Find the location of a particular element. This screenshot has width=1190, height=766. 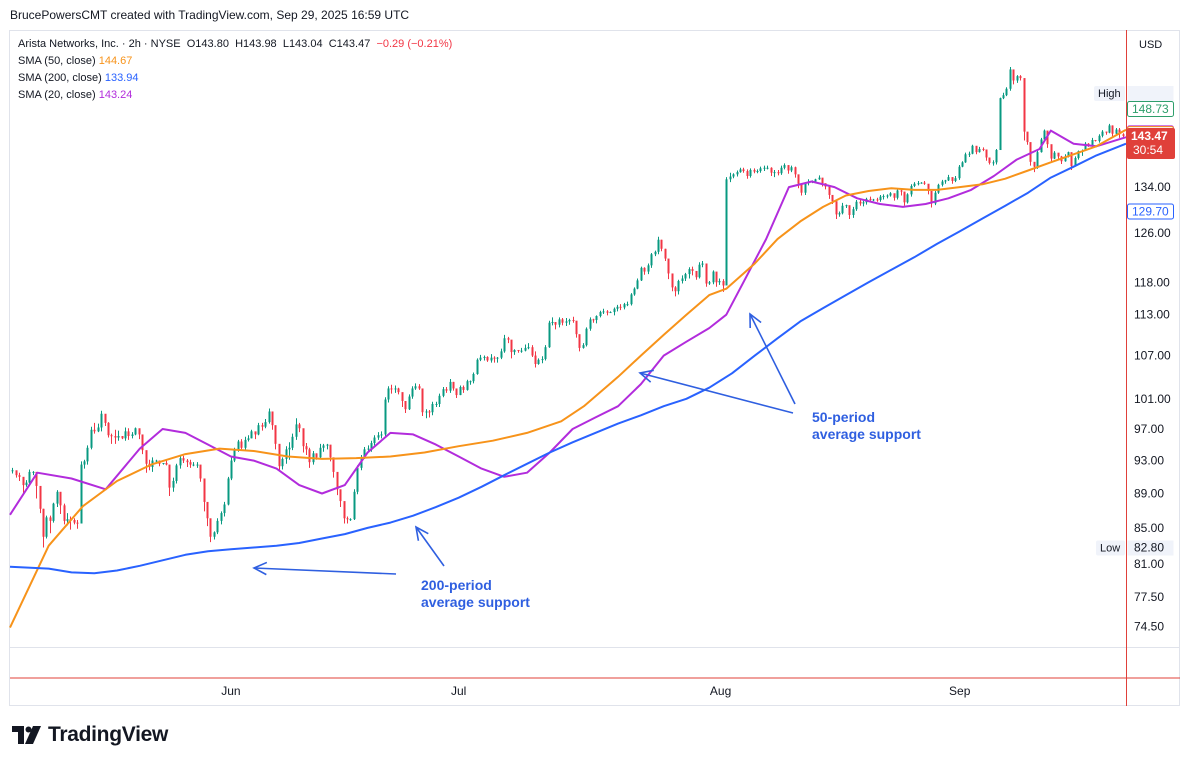

high-marker-text: High is located at coordinates (1109, 94).